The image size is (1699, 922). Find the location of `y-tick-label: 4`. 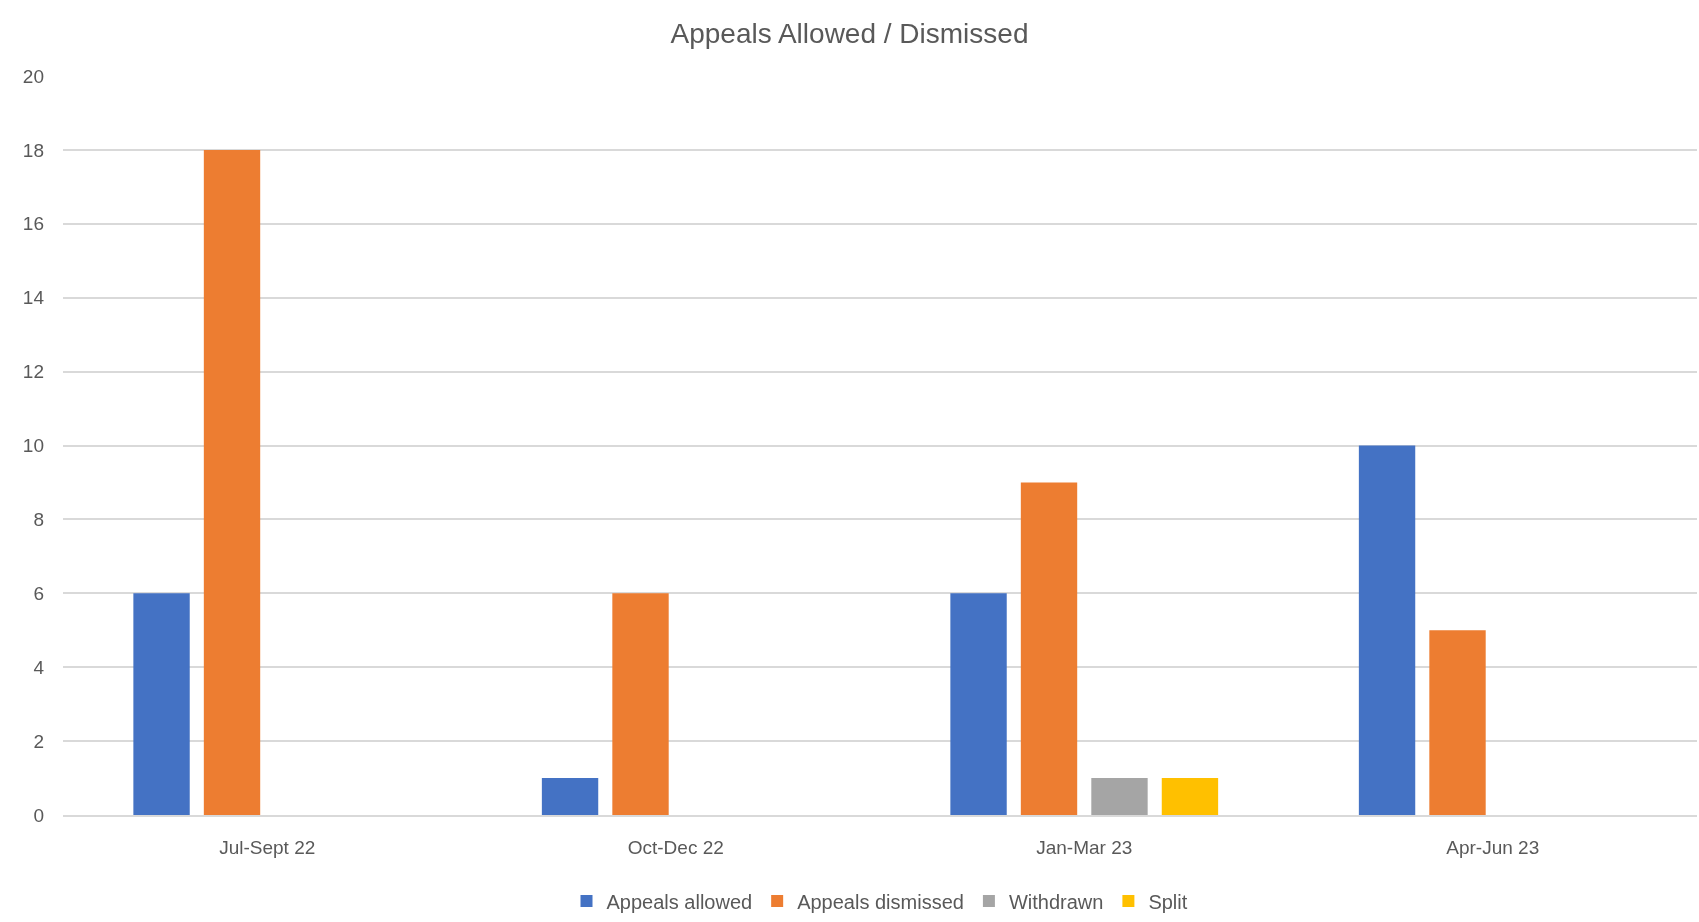

y-tick-label: 4 is located at coordinates (39, 667).